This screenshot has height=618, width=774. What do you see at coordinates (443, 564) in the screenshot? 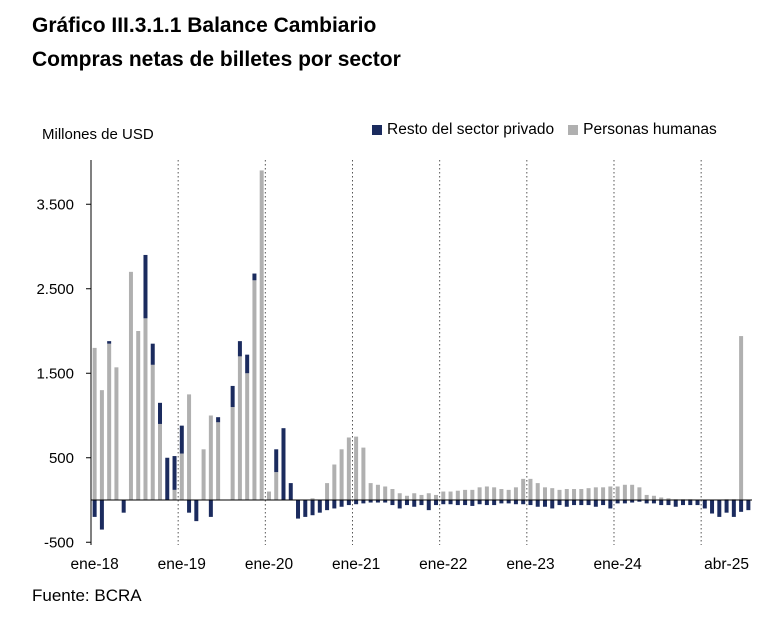
I see `x-tick-label: ene-22` at bounding box center [443, 564].